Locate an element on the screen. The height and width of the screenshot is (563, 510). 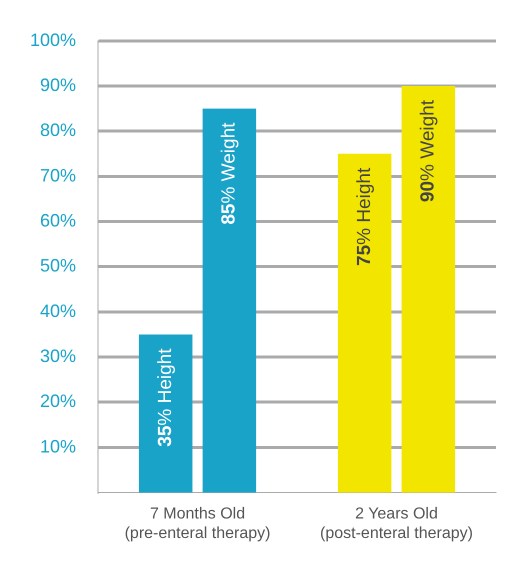
y-tick-label: 90% is located at coordinates (58, 84).